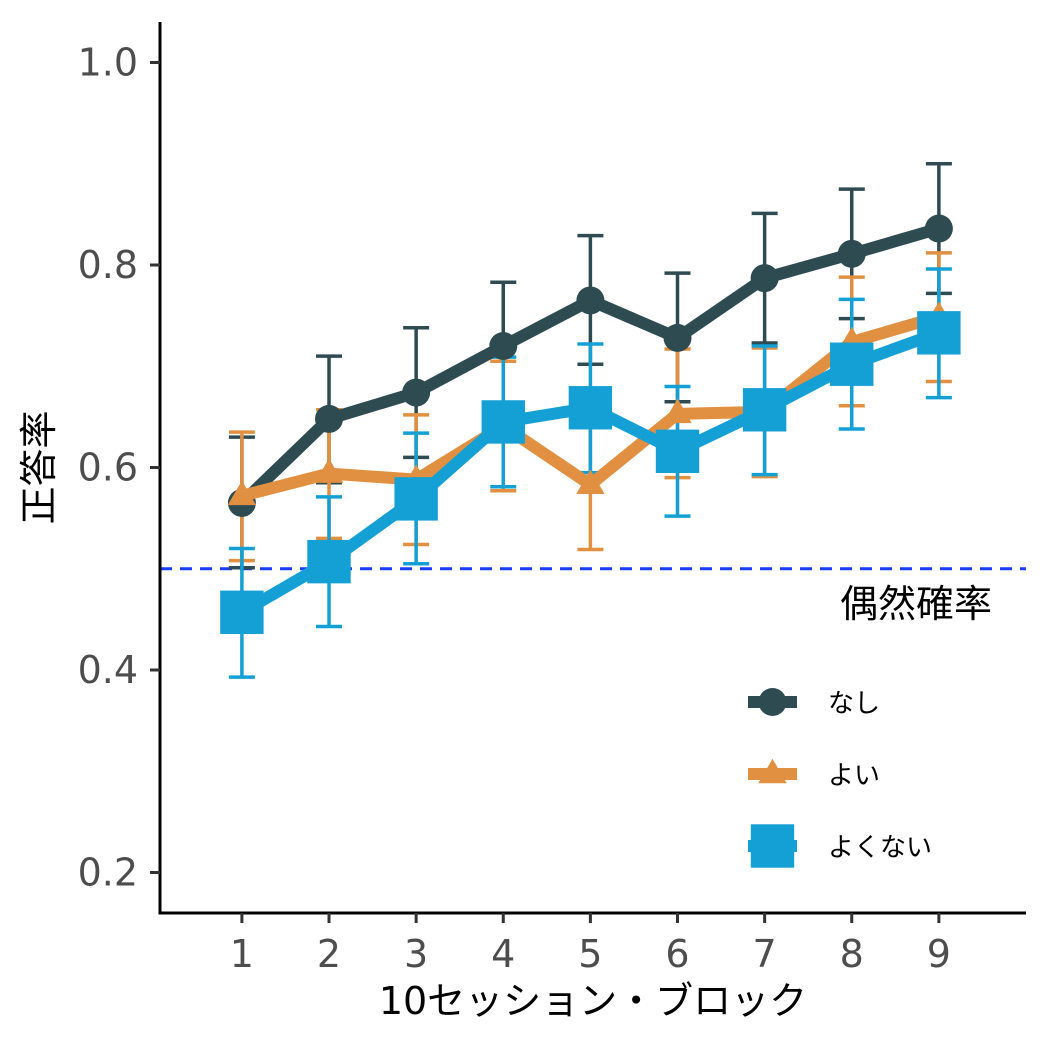  I want to click on data-point-よくない-8, so click(852, 364).